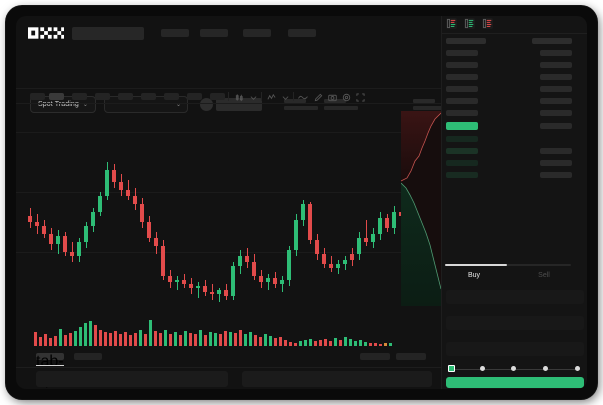 The width and height of the screenshot is (603, 405). I want to click on percent-slider-handle, so click(451, 368).